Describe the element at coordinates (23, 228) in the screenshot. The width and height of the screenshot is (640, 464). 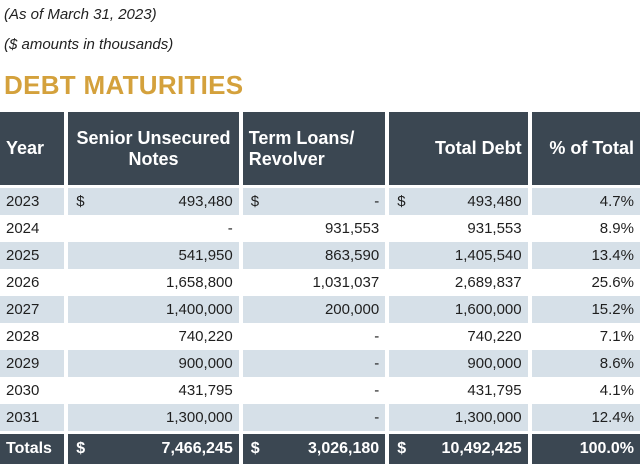
I see `year-cell: 2024` at that location.